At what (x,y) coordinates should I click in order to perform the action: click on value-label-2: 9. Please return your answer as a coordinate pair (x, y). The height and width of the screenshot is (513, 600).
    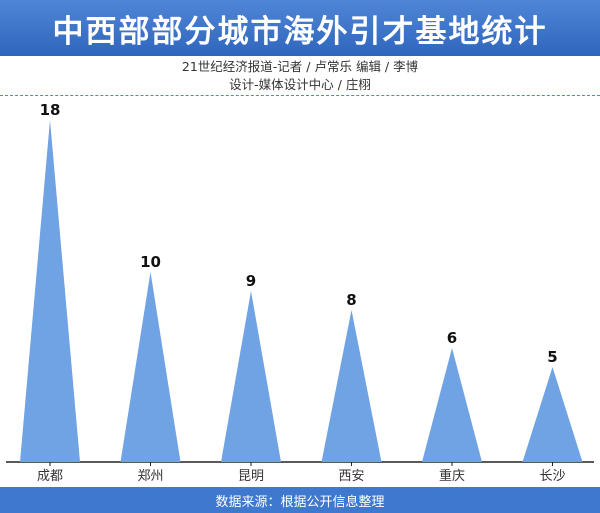
    Looking at the image, I should click on (251, 281).